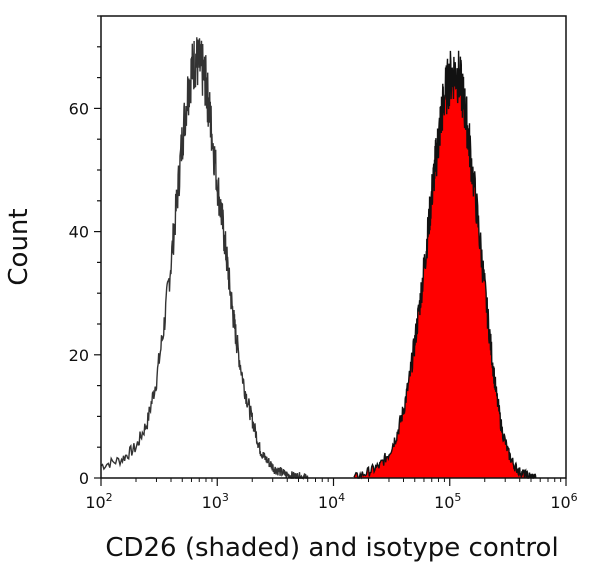 The height and width of the screenshot is (563, 600). Describe the element at coordinates (19, 246) in the screenshot. I see `y-axis-label: Count` at that location.